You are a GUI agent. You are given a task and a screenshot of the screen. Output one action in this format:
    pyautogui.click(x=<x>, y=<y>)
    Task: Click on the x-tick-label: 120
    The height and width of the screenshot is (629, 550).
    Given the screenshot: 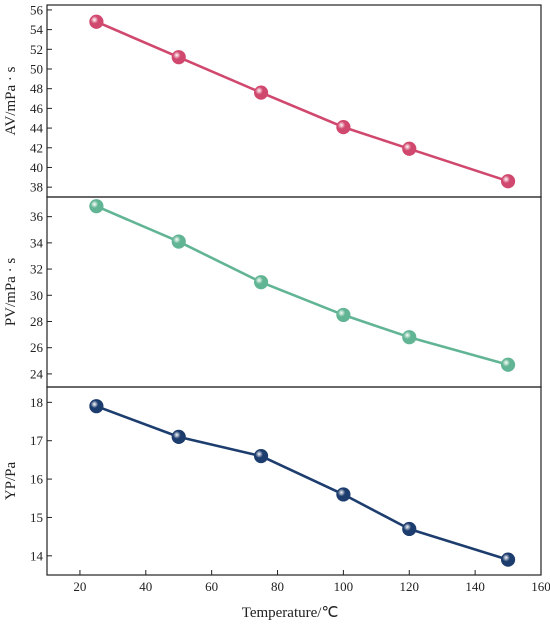 What is the action you would take?
    pyautogui.click(x=410, y=586)
    